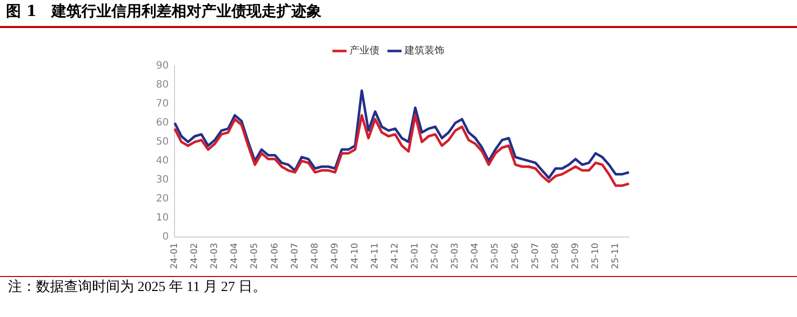  What do you see at coordinates (162, 161) in the screenshot?
I see `y-tick-label: 40` at bounding box center [162, 161].